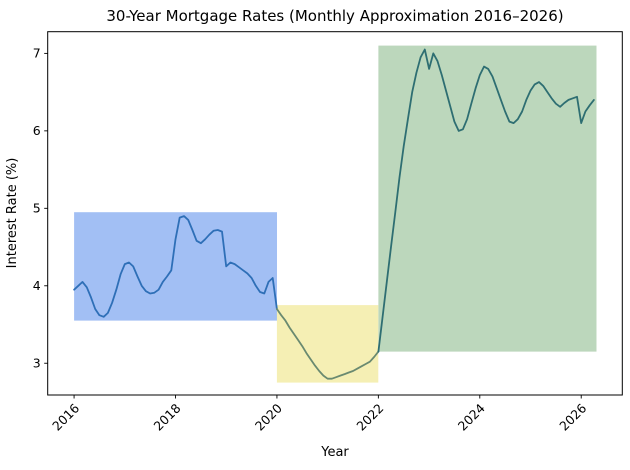 This screenshot has height=470, width=630. What do you see at coordinates (471, 416) in the screenshot?
I see `x-tick-label: 2024` at bounding box center [471, 416].